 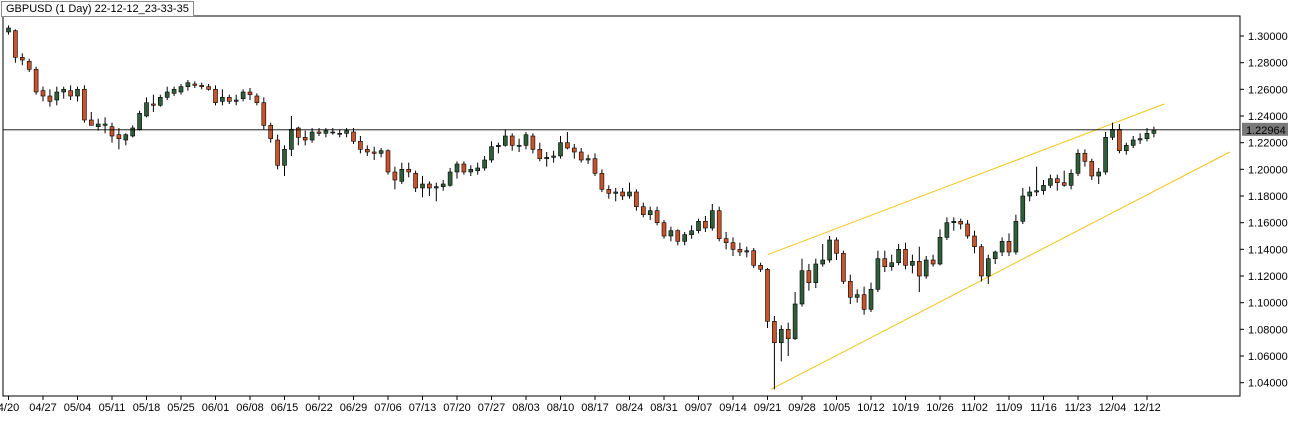 What do you see at coordinates (1268, 64) in the screenshot?
I see `y-tick-label: 1.28000` at bounding box center [1268, 64].